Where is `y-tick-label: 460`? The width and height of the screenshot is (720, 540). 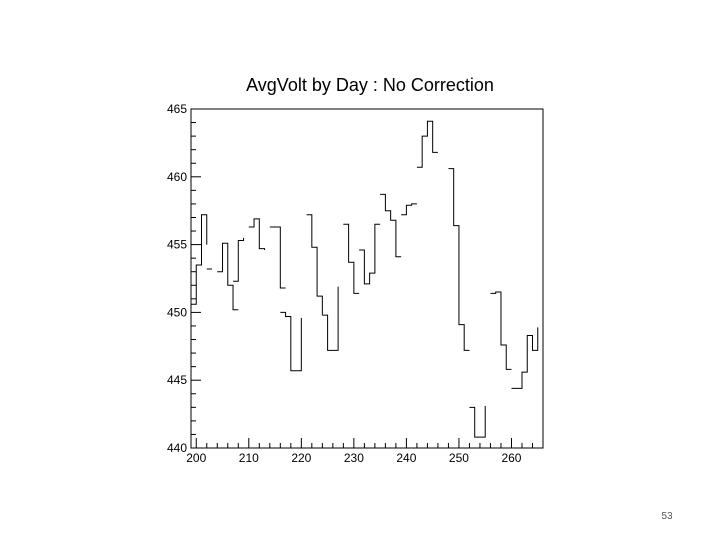
y-tick-label: 460 is located at coordinates (177, 177).